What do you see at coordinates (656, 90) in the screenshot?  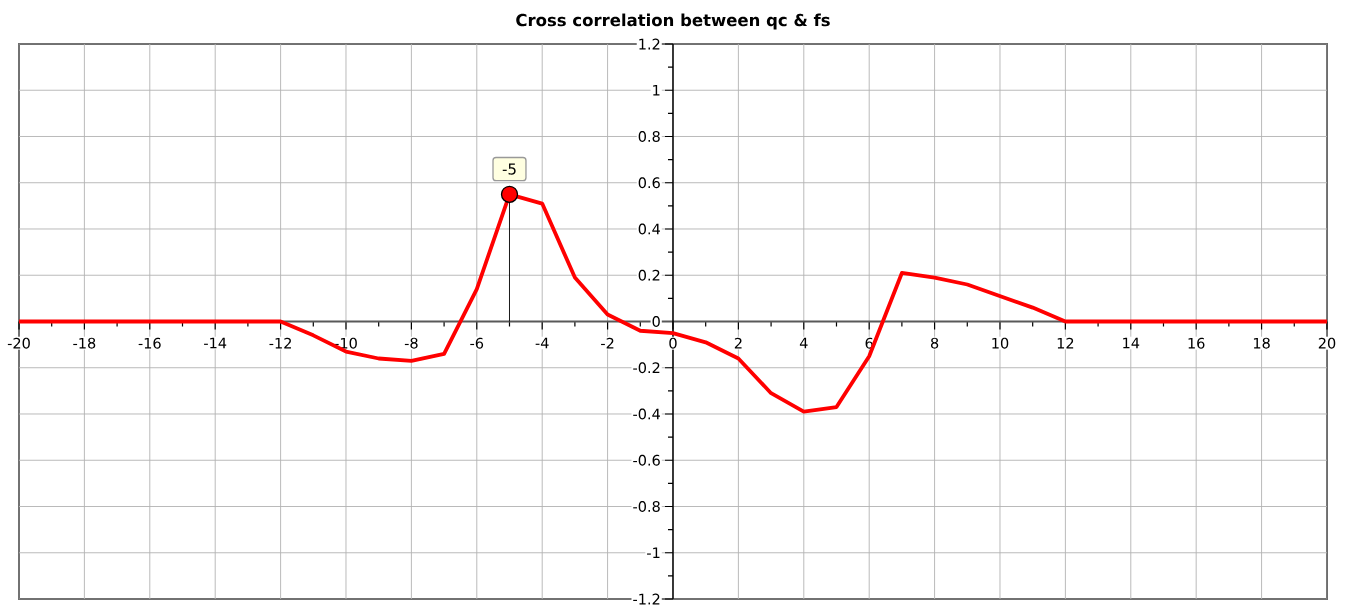 I see `y-tick-label: 1` at bounding box center [656, 90].